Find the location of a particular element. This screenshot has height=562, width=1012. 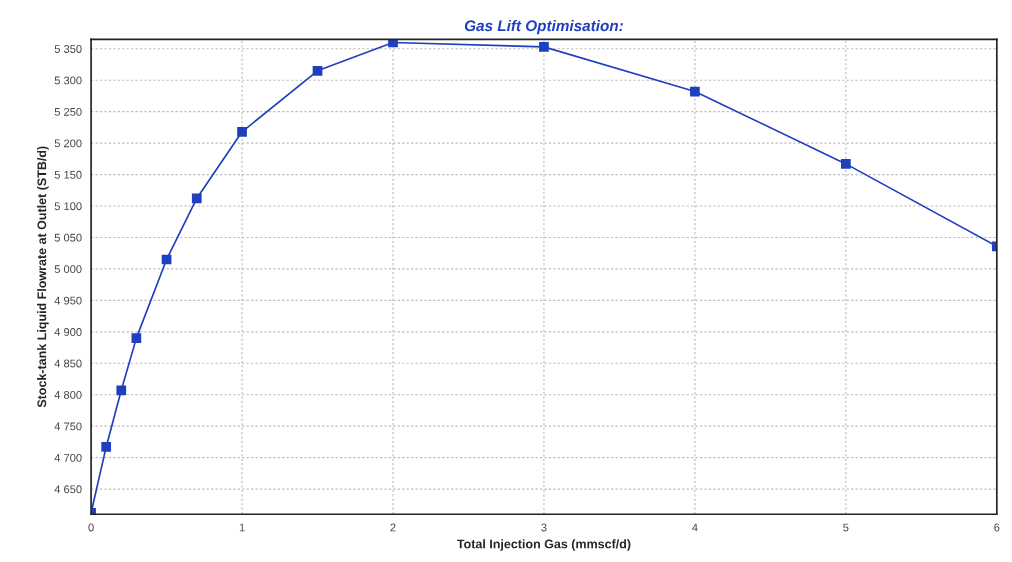

y-tick-label: 4 650 is located at coordinates (68, 489).